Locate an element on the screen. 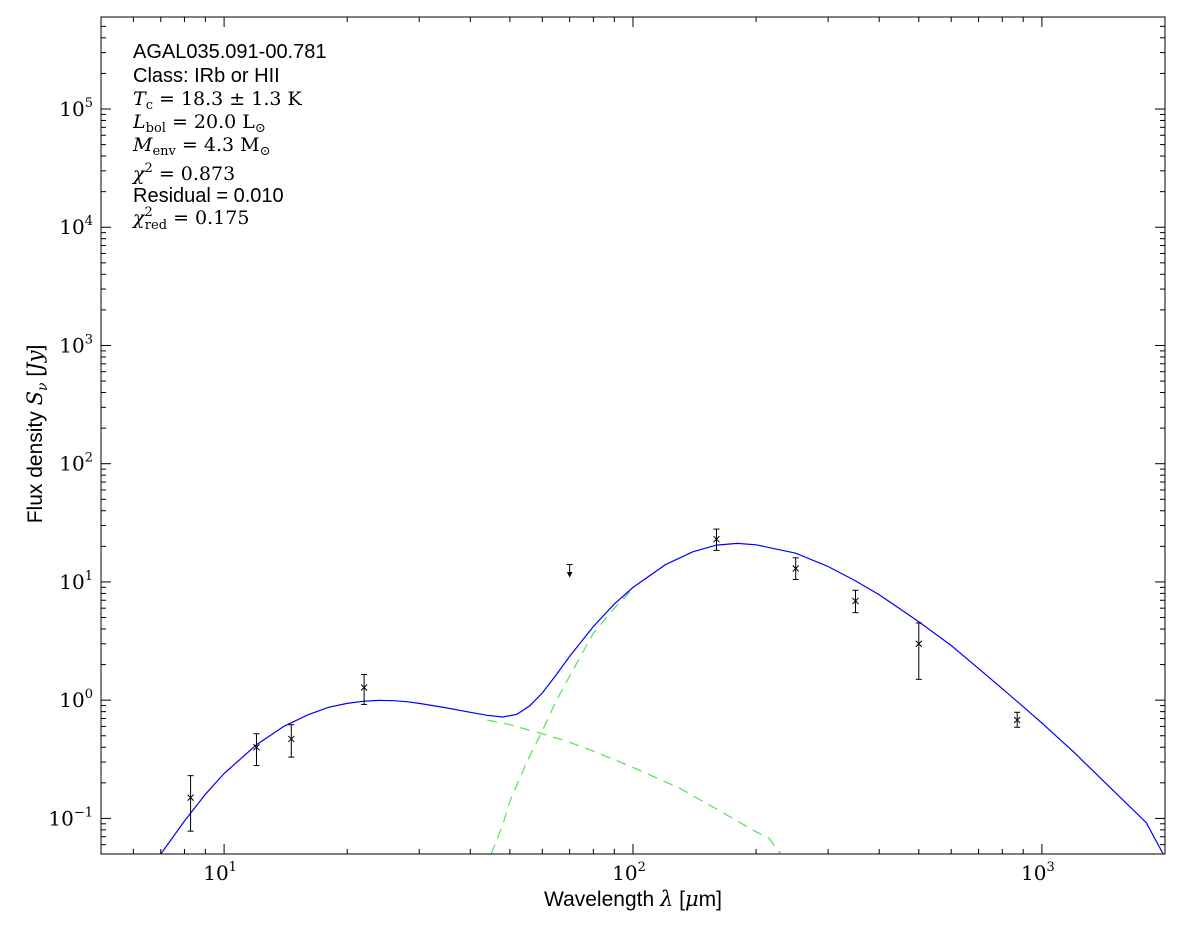  x-tick-label: 102 is located at coordinates (629, 872).